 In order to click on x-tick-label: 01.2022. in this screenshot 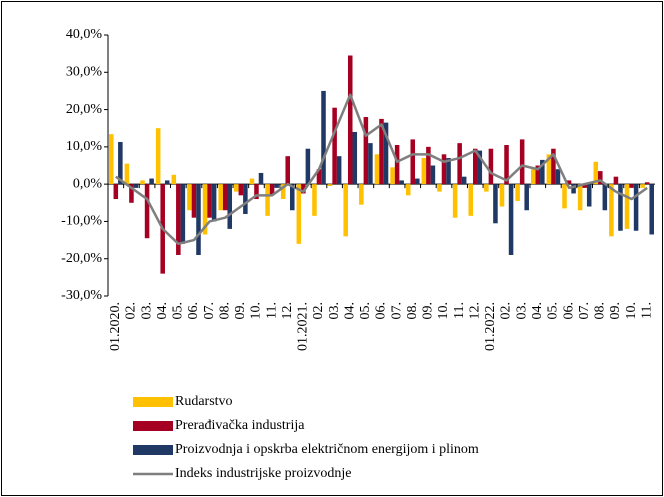, I will do `click(490, 326)`.